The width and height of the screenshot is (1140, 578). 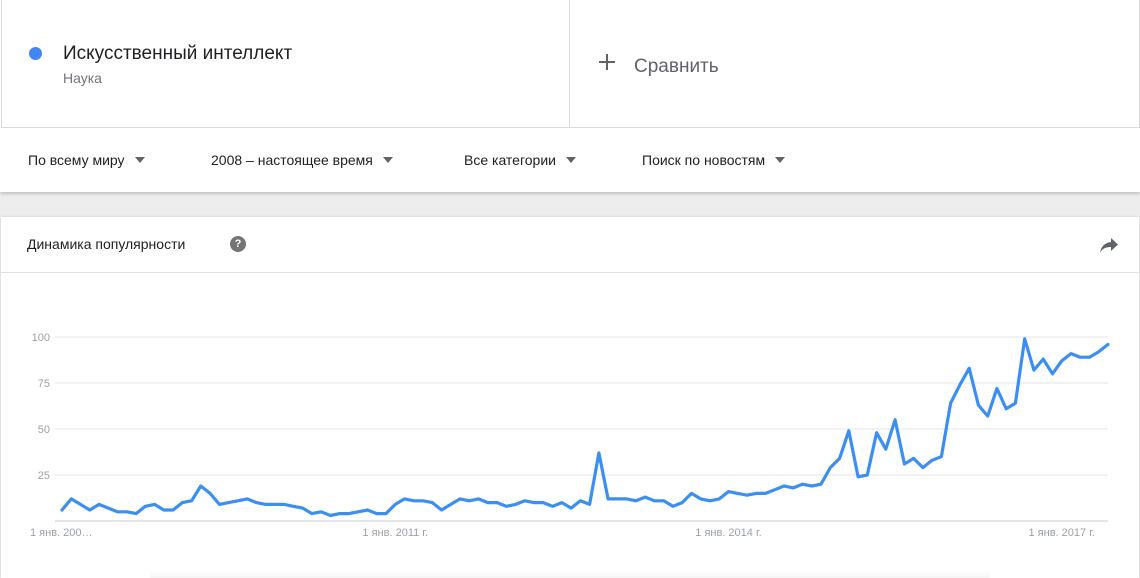 I want to click on y-tick-label: 50, so click(x=44, y=430).